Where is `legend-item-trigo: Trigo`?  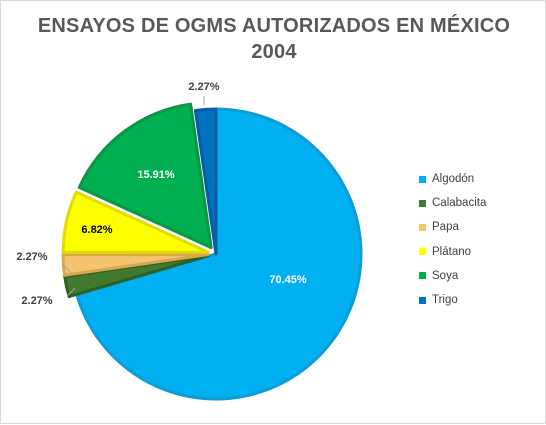 legend-item-trigo: Trigo is located at coordinates (452, 300).